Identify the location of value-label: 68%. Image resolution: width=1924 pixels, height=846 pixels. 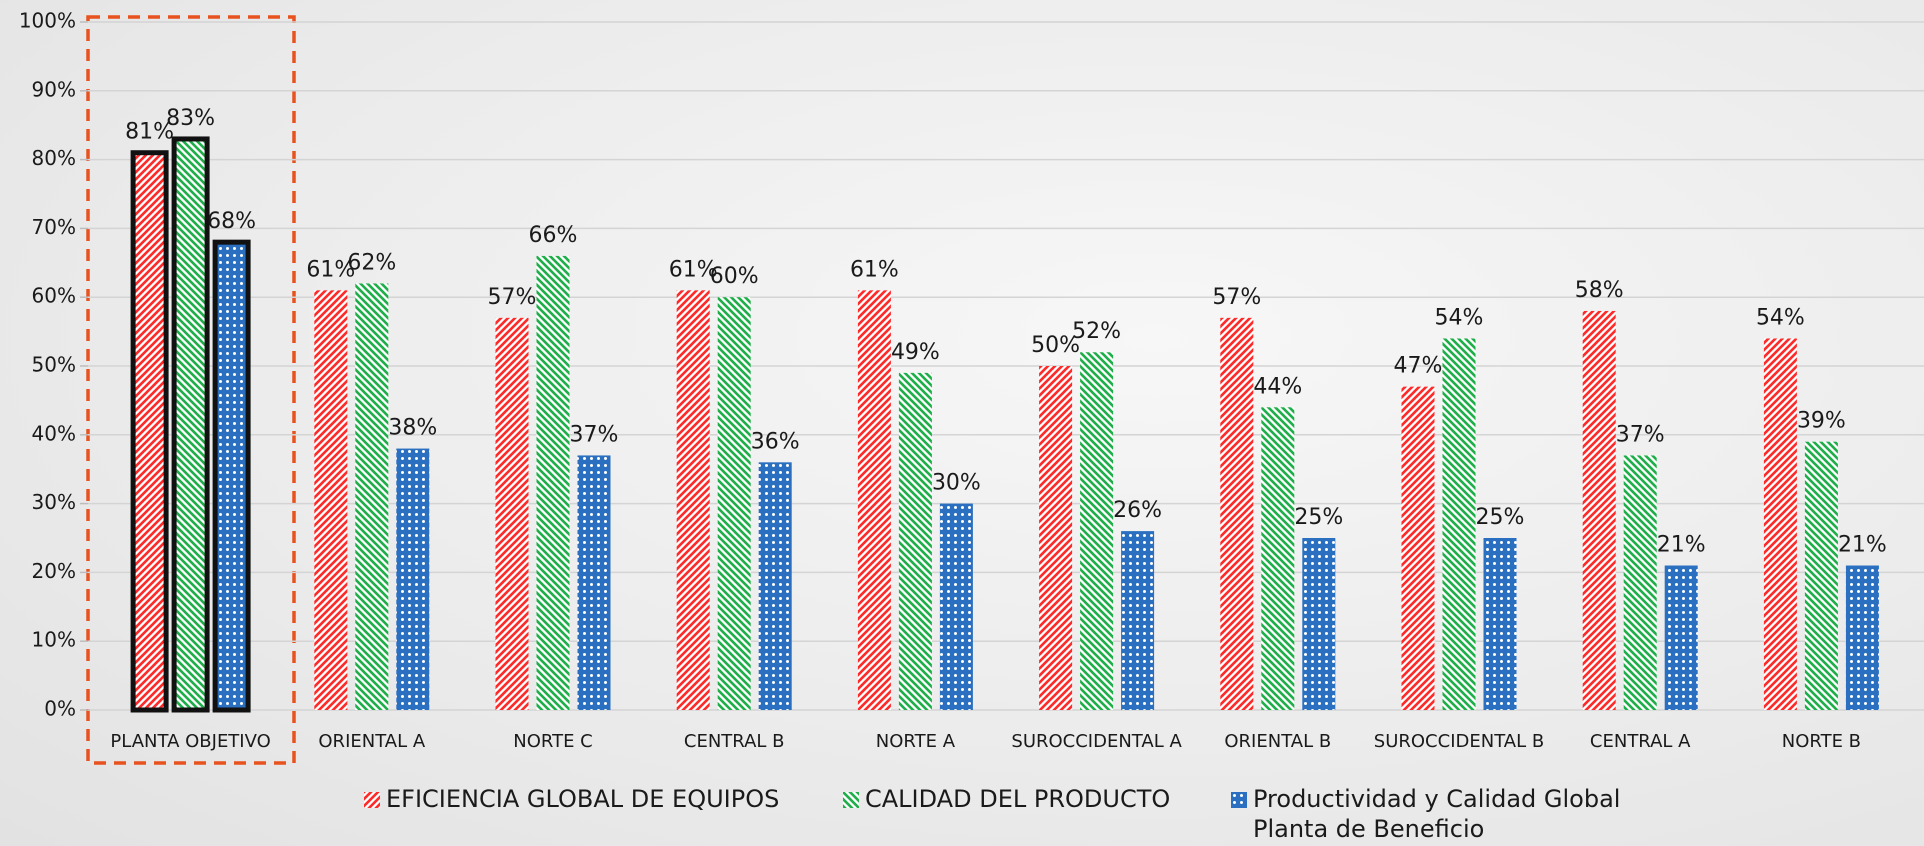
(231, 221).